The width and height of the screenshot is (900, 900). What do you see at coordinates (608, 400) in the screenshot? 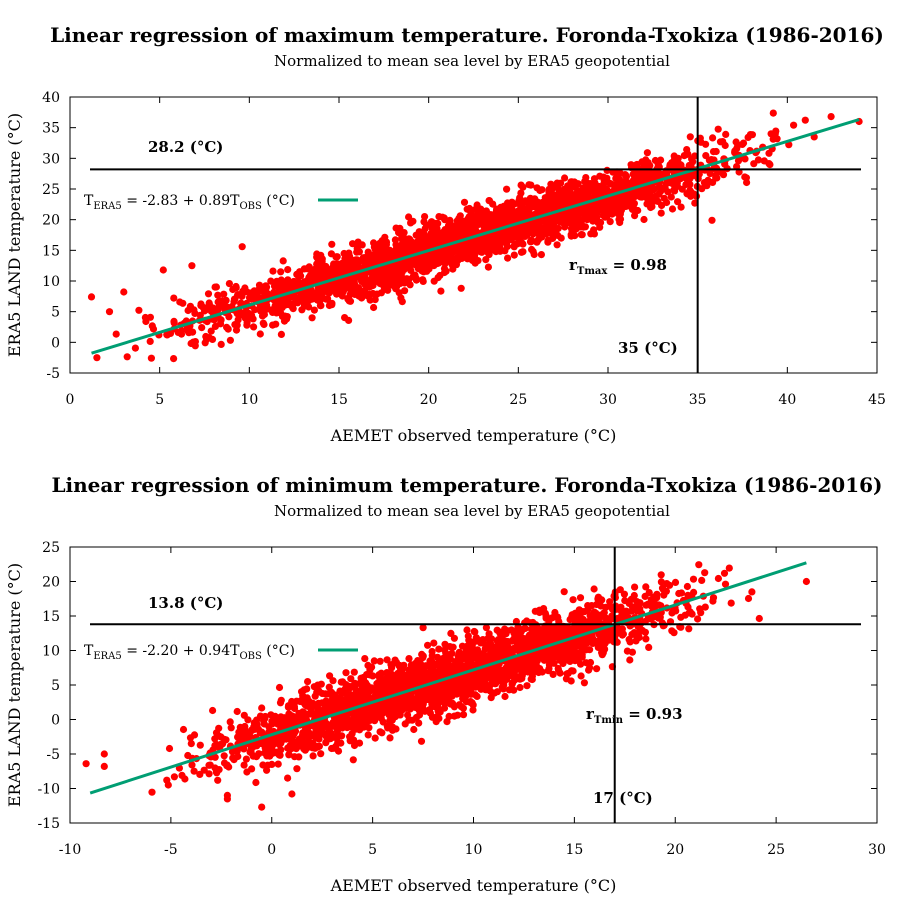
I see `x-tick-label: 30` at bounding box center [608, 400].